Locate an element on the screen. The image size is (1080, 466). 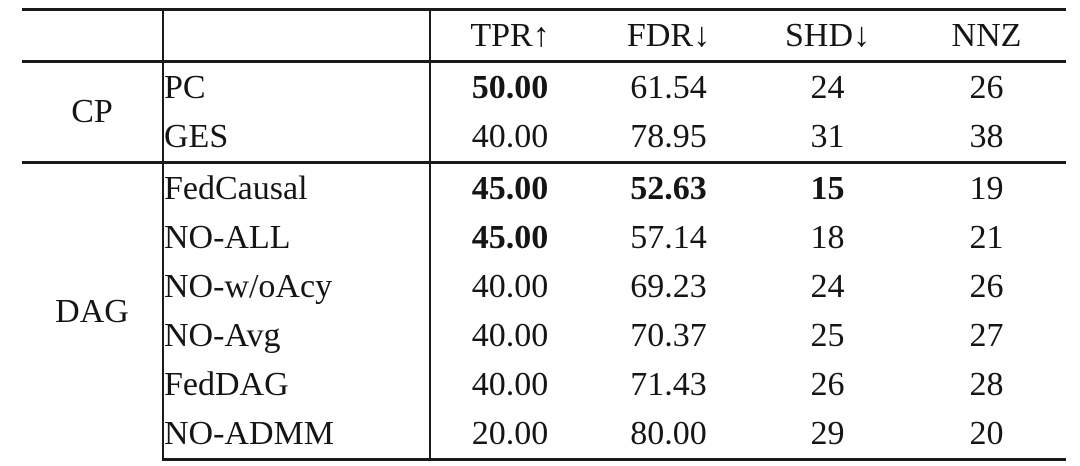
table-row: GES 40.00 78.95 31 38 is located at coordinates (544, 137).